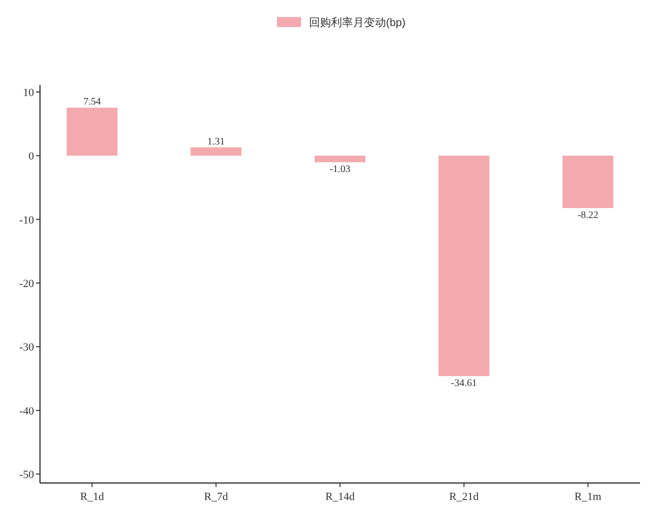 This screenshot has height=505, width=648. I want to click on data-label: -34.61, so click(464, 384).